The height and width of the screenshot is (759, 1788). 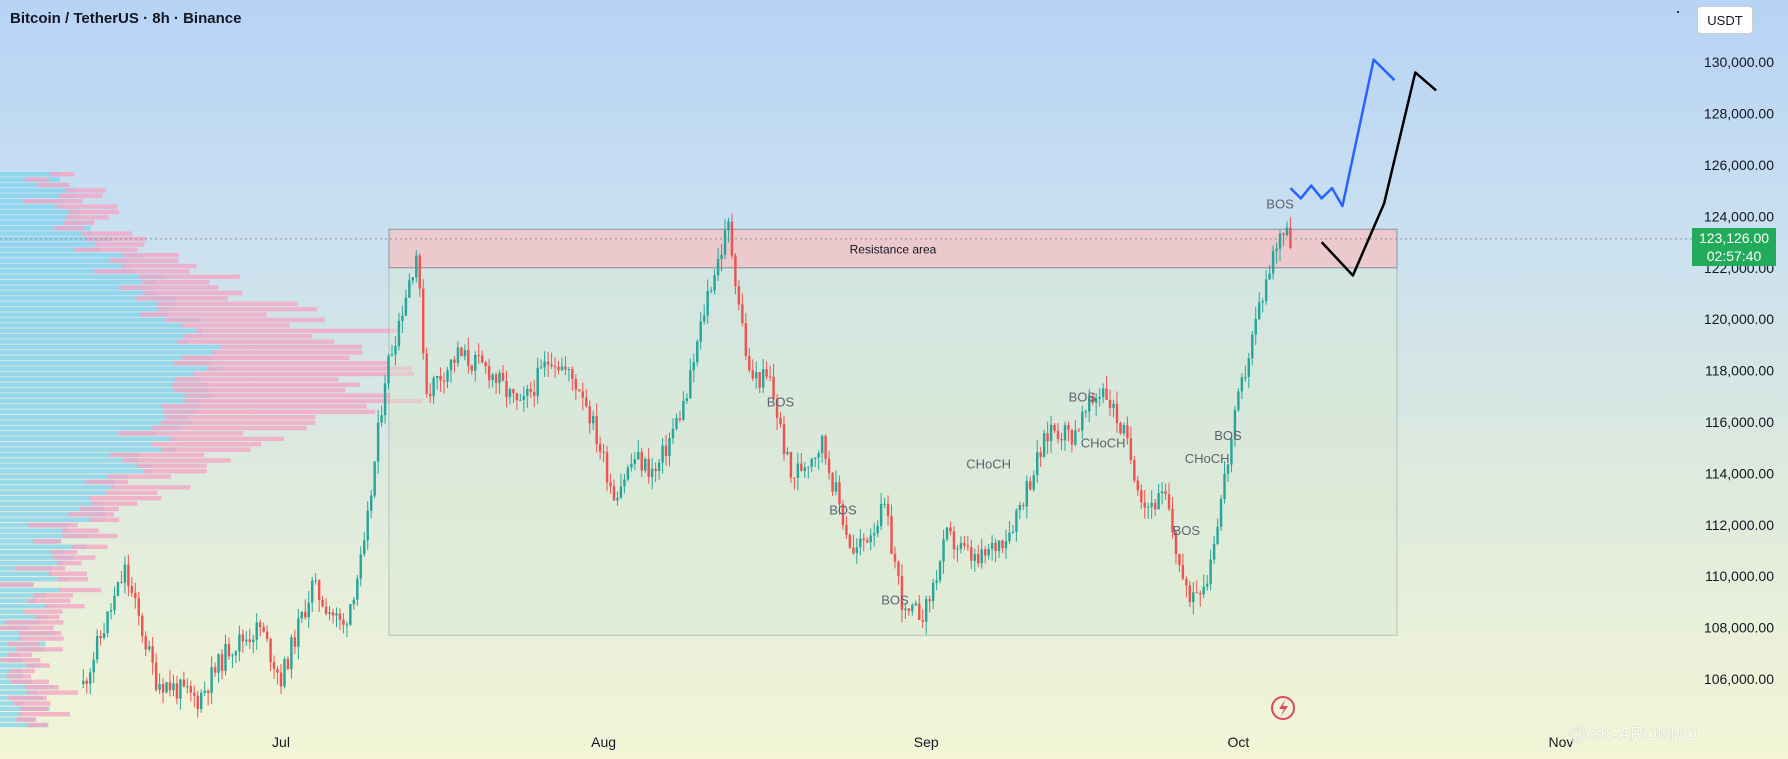 I want to click on watermark: @GK-ARONNO, so click(x=1633, y=734).